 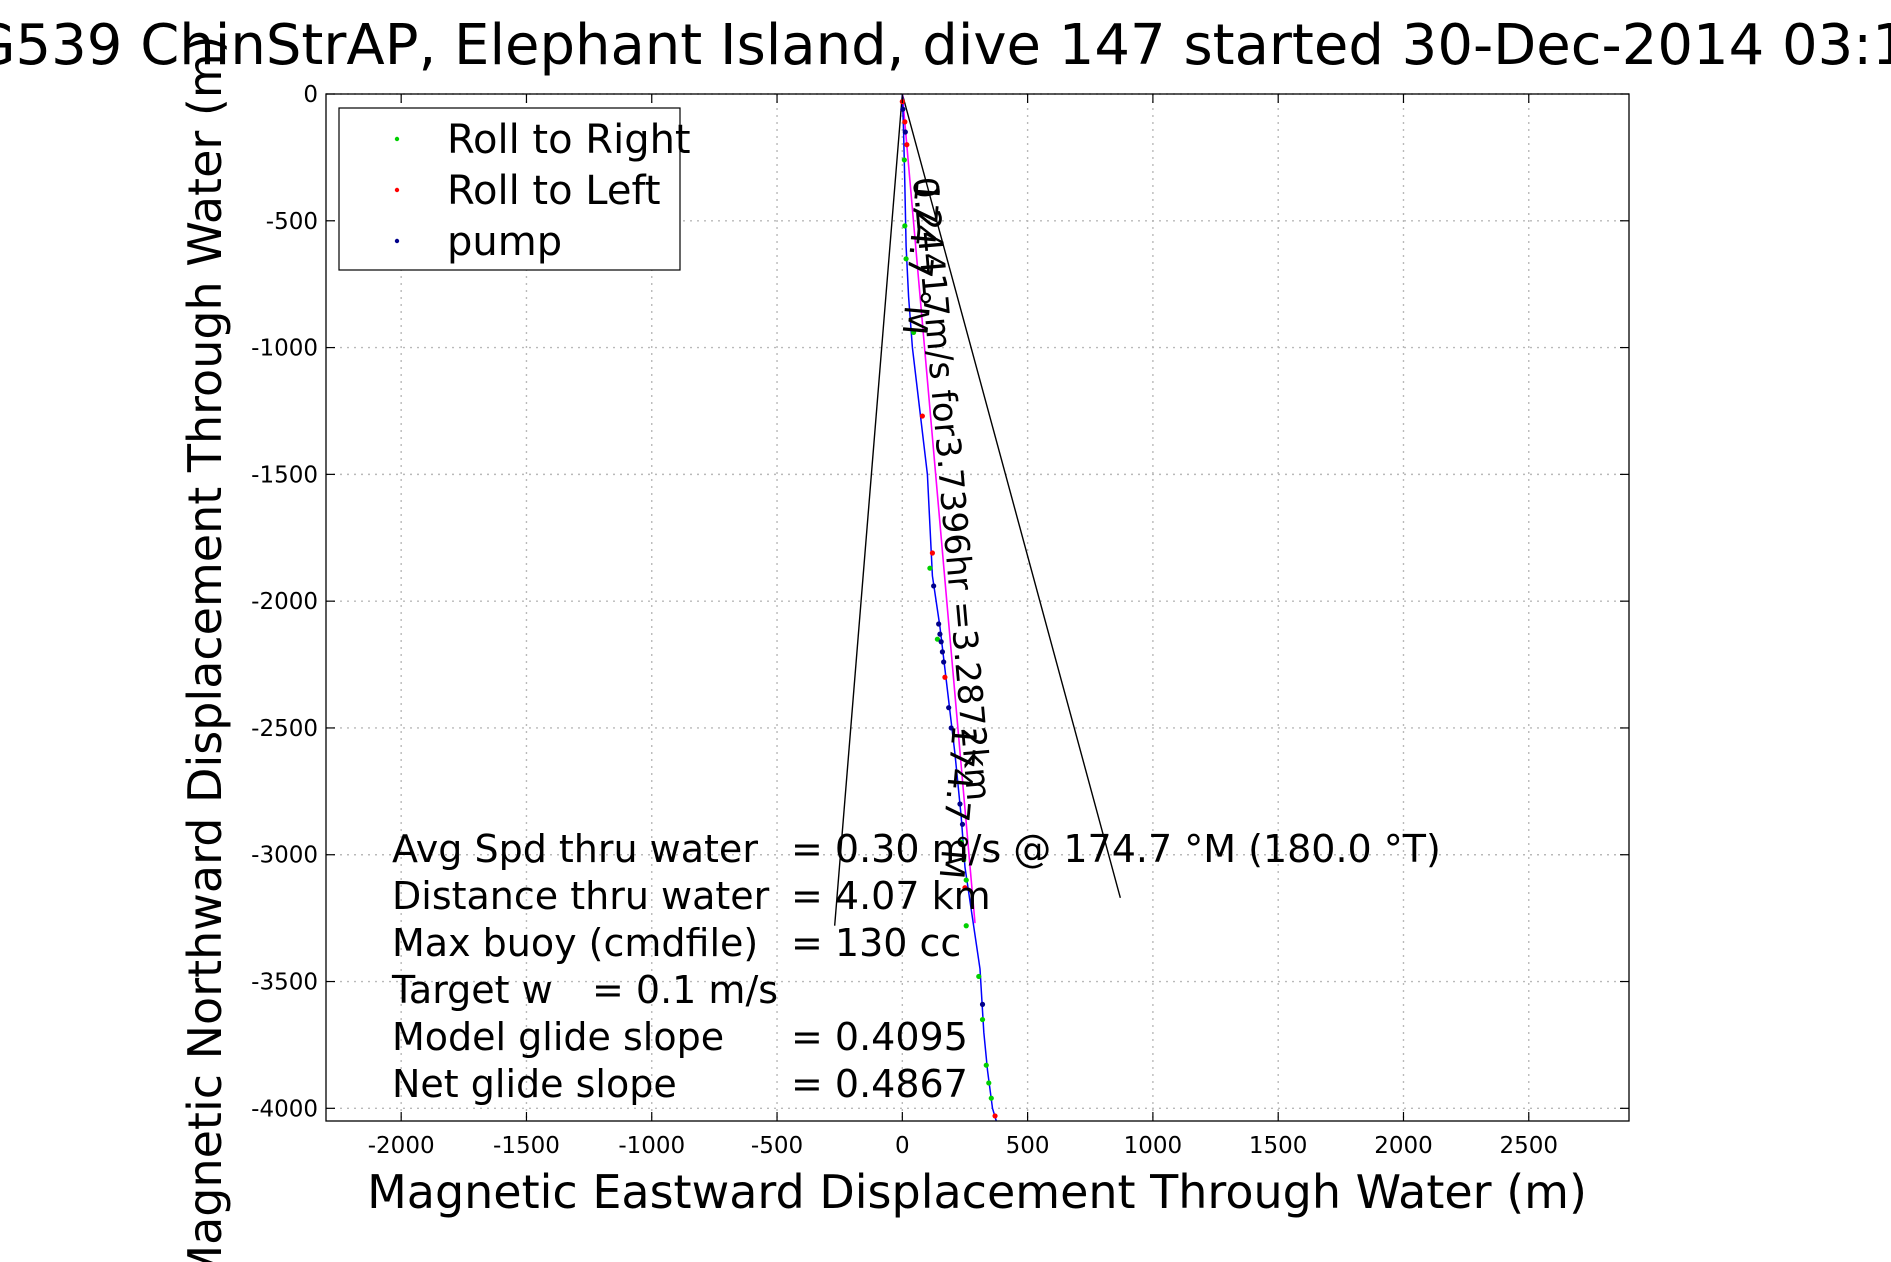 What do you see at coordinates (397, 190) in the screenshot?
I see `legend-marker-roll-left` at bounding box center [397, 190].